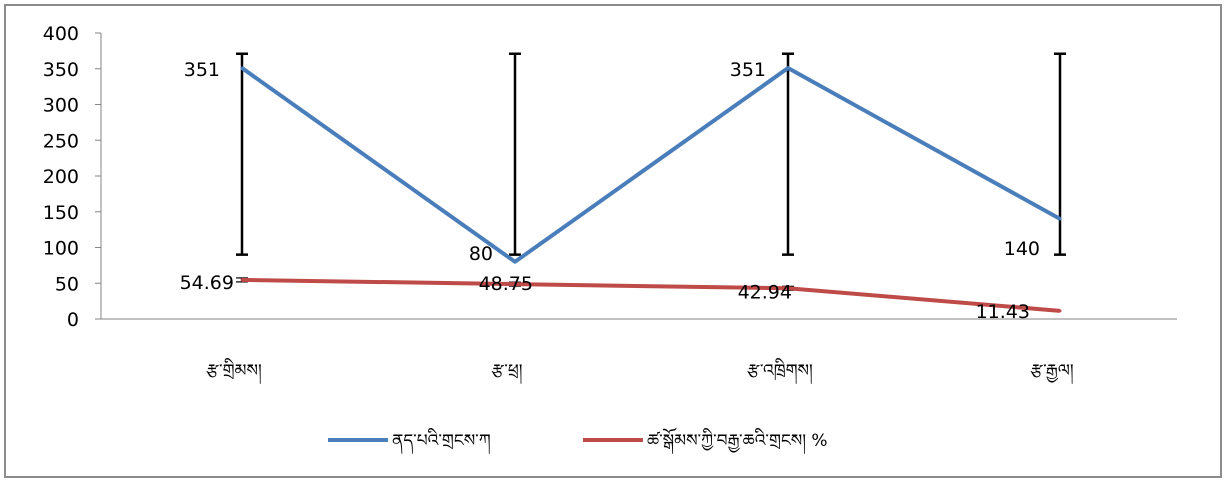 The image size is (1228, 484). I want to click on y-tick-labels: 0 50 100 150 200 250 300 350 400, so click(61, 177).